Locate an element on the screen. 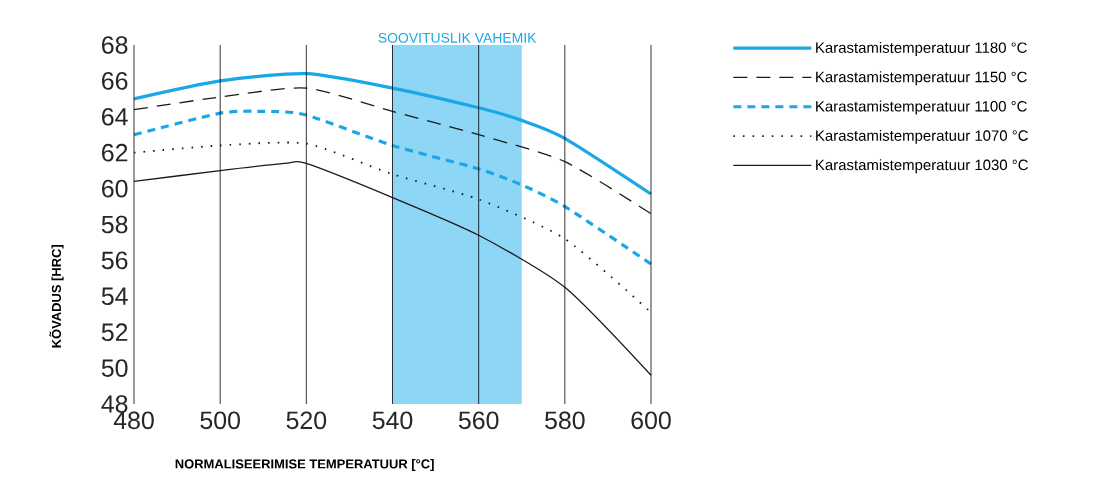  x-tick-label: 560 is located at coordinates (478, 420).